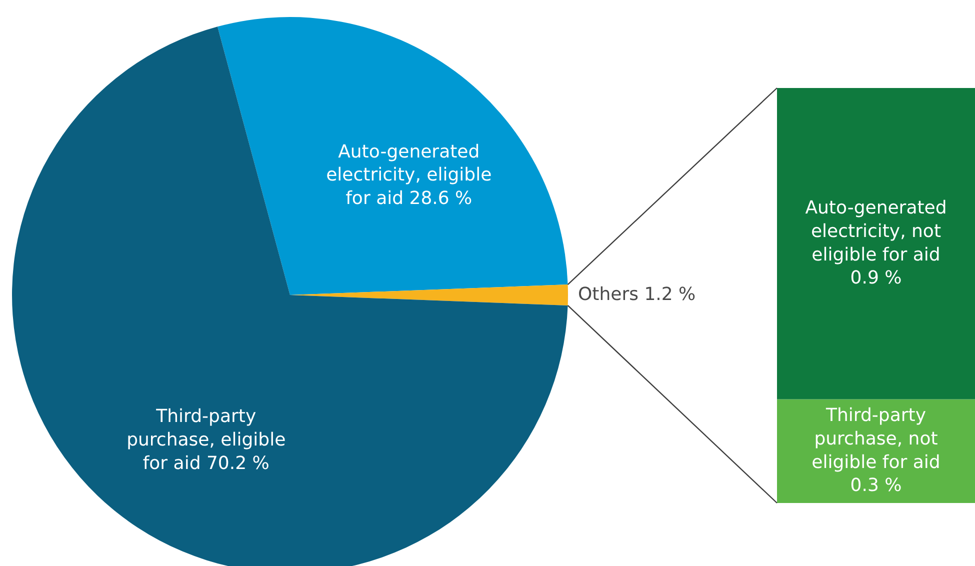  Describe the element at coordinates (876, 231) in the screenshot. I see `series-label: Auto-generated electricity, not eligible for aid` at that location.